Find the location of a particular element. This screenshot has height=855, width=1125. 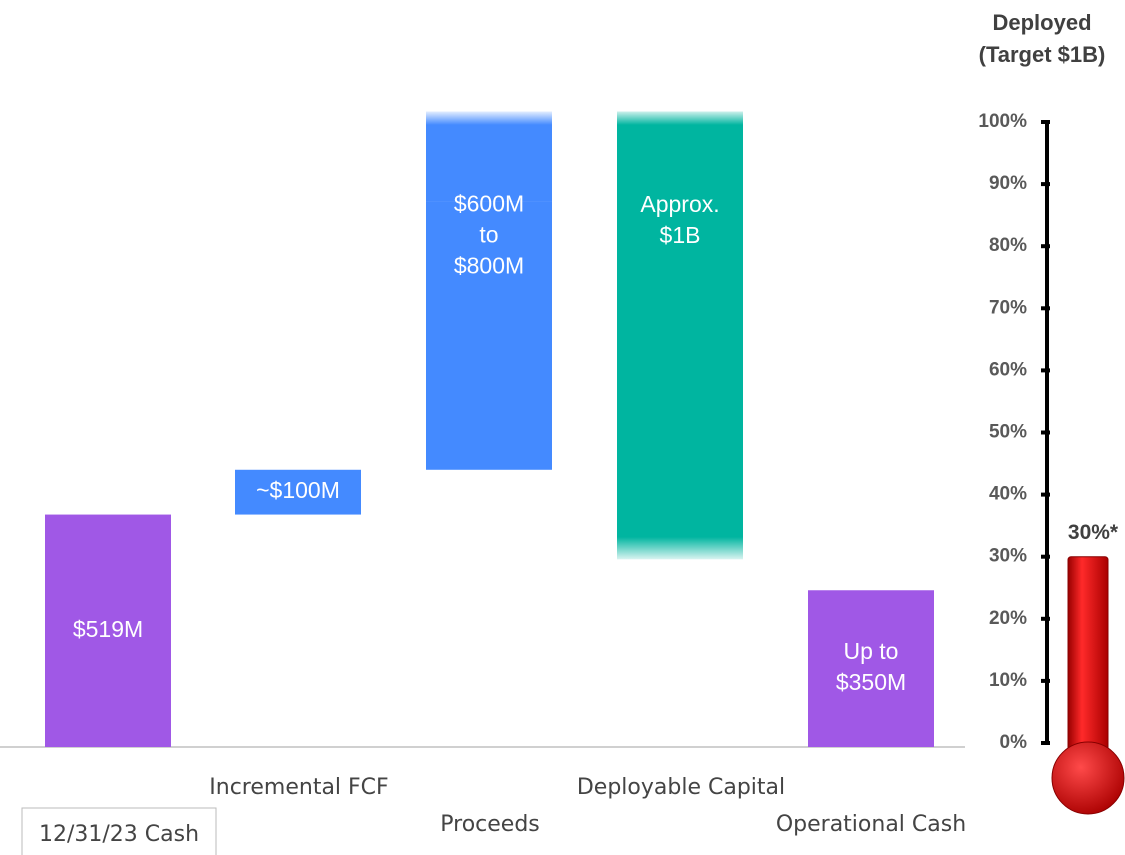

bar-label: $800M is located at coordinates (489, 266).